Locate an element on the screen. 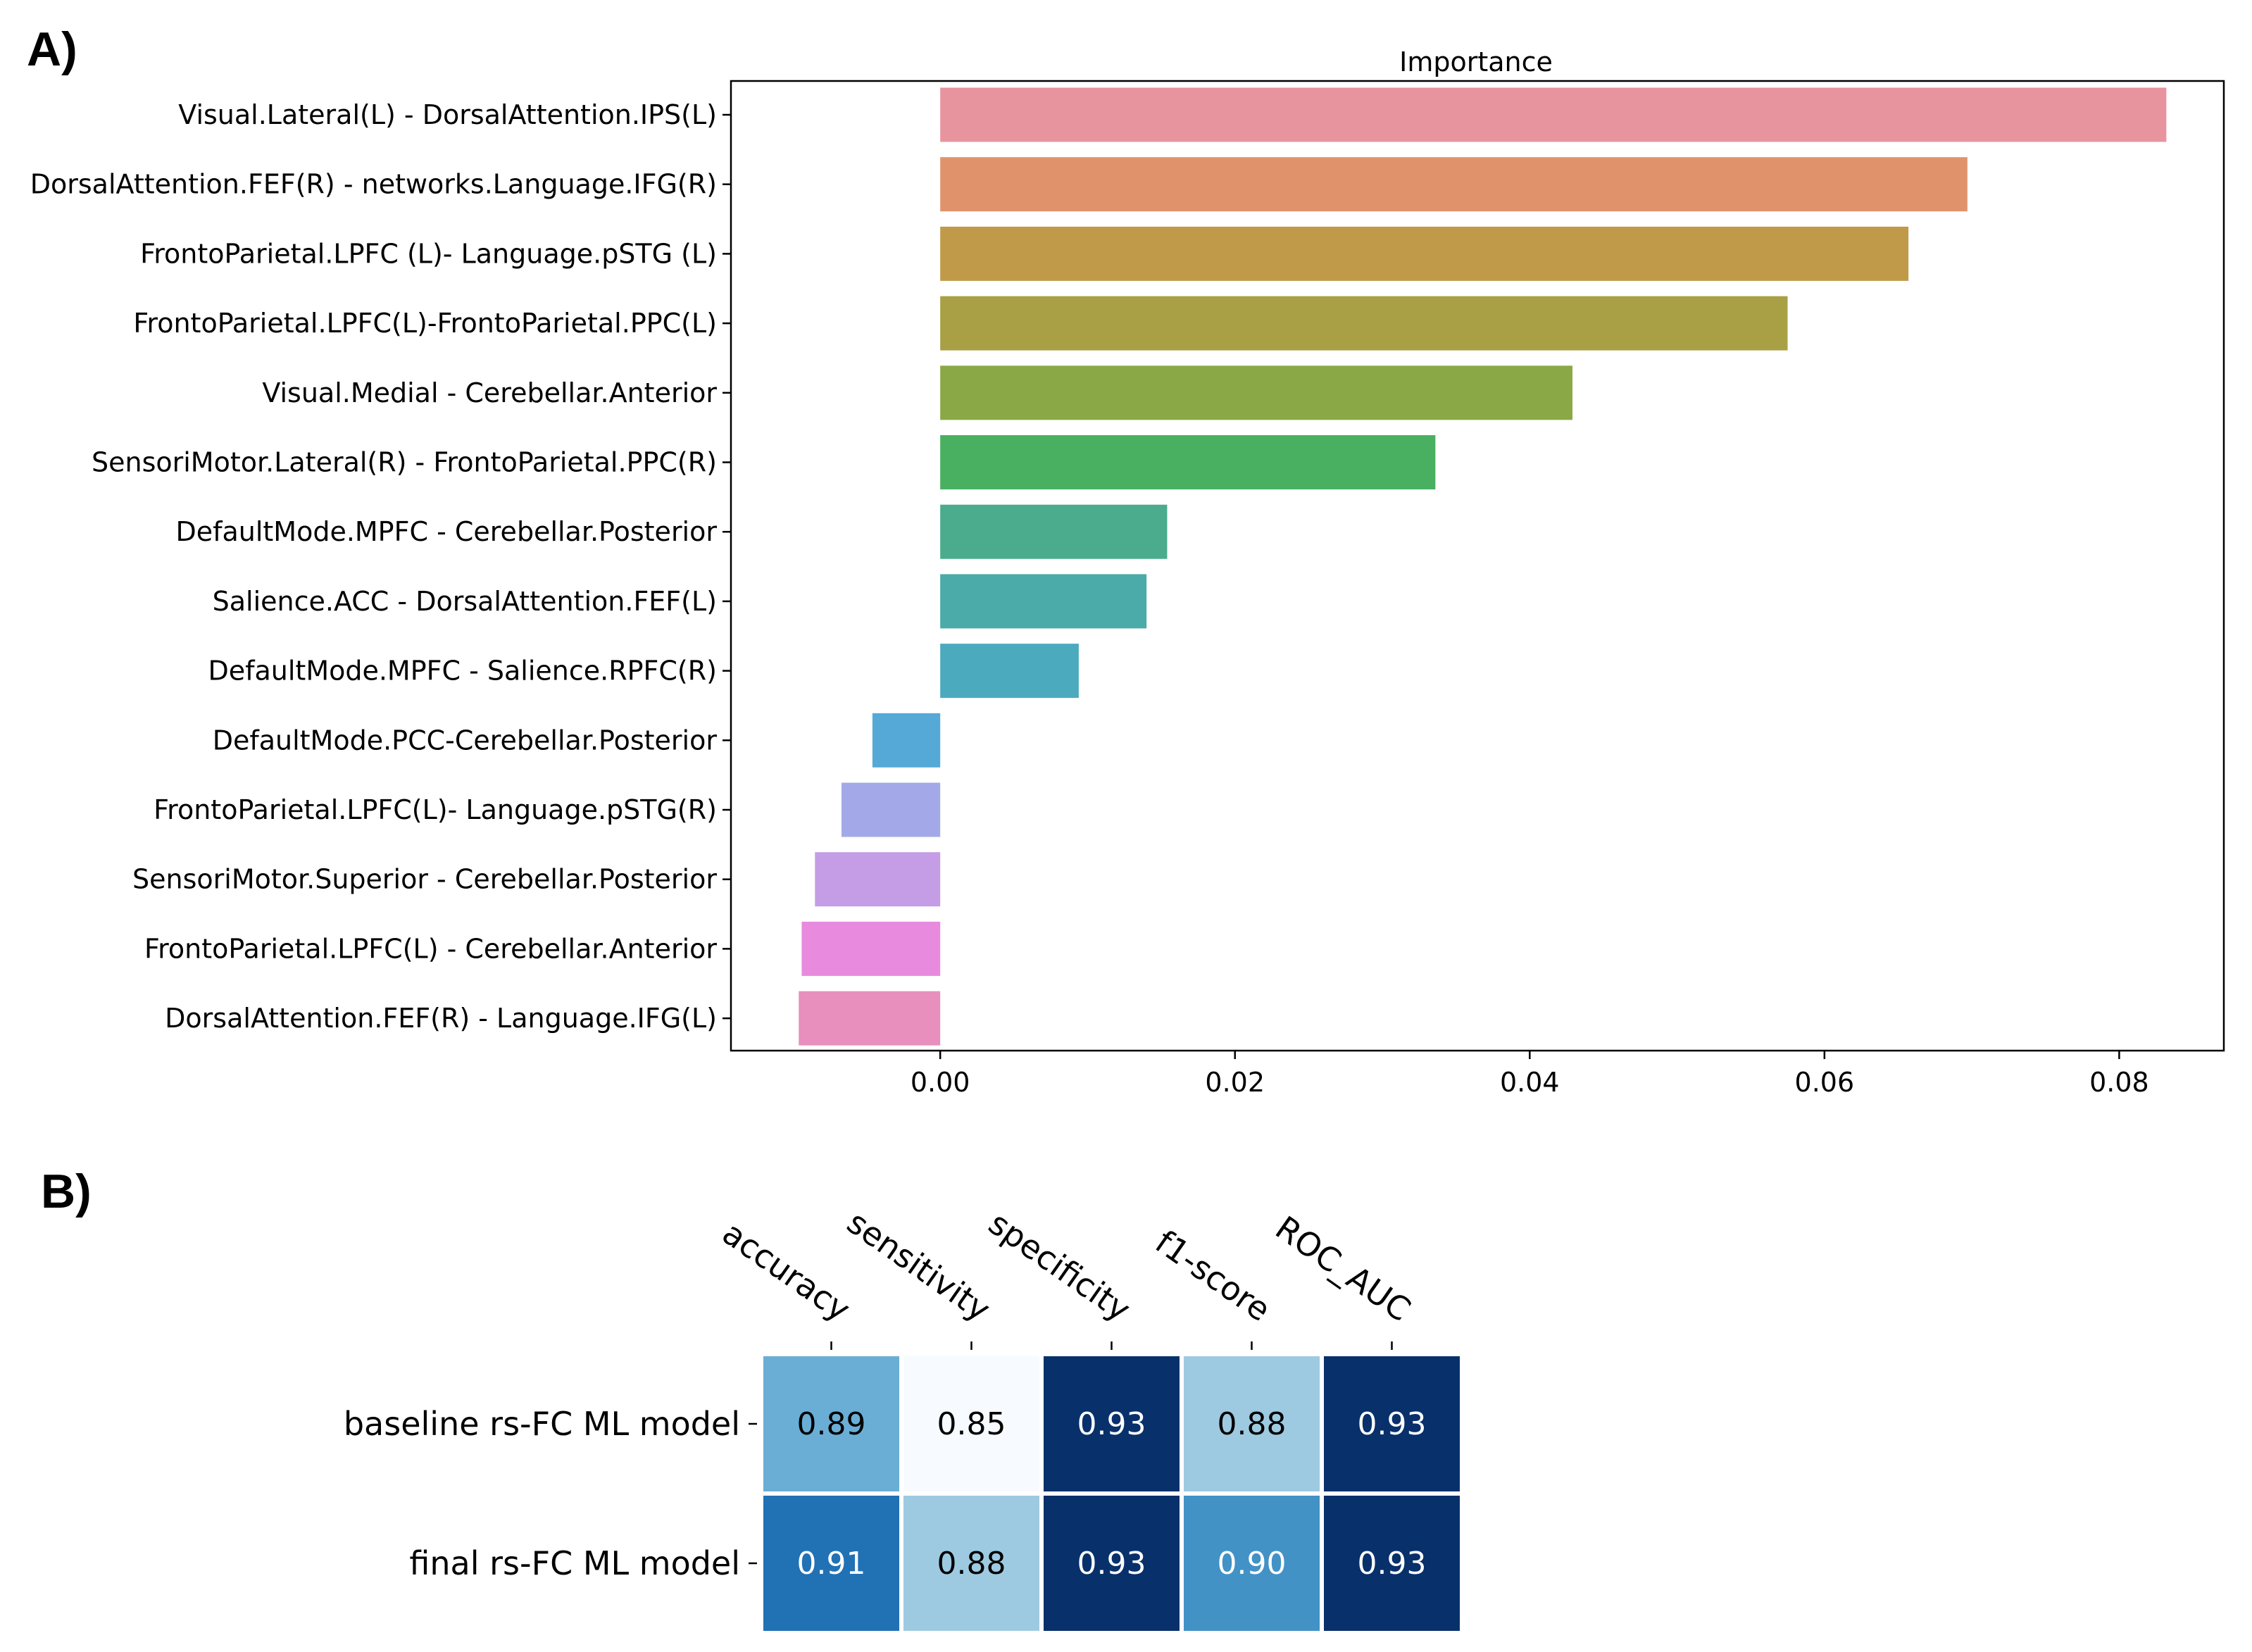  y-tick-label: DorsalAttention.FEF(R) - Language.IFG(L) is located at coordinates (441, 1018).